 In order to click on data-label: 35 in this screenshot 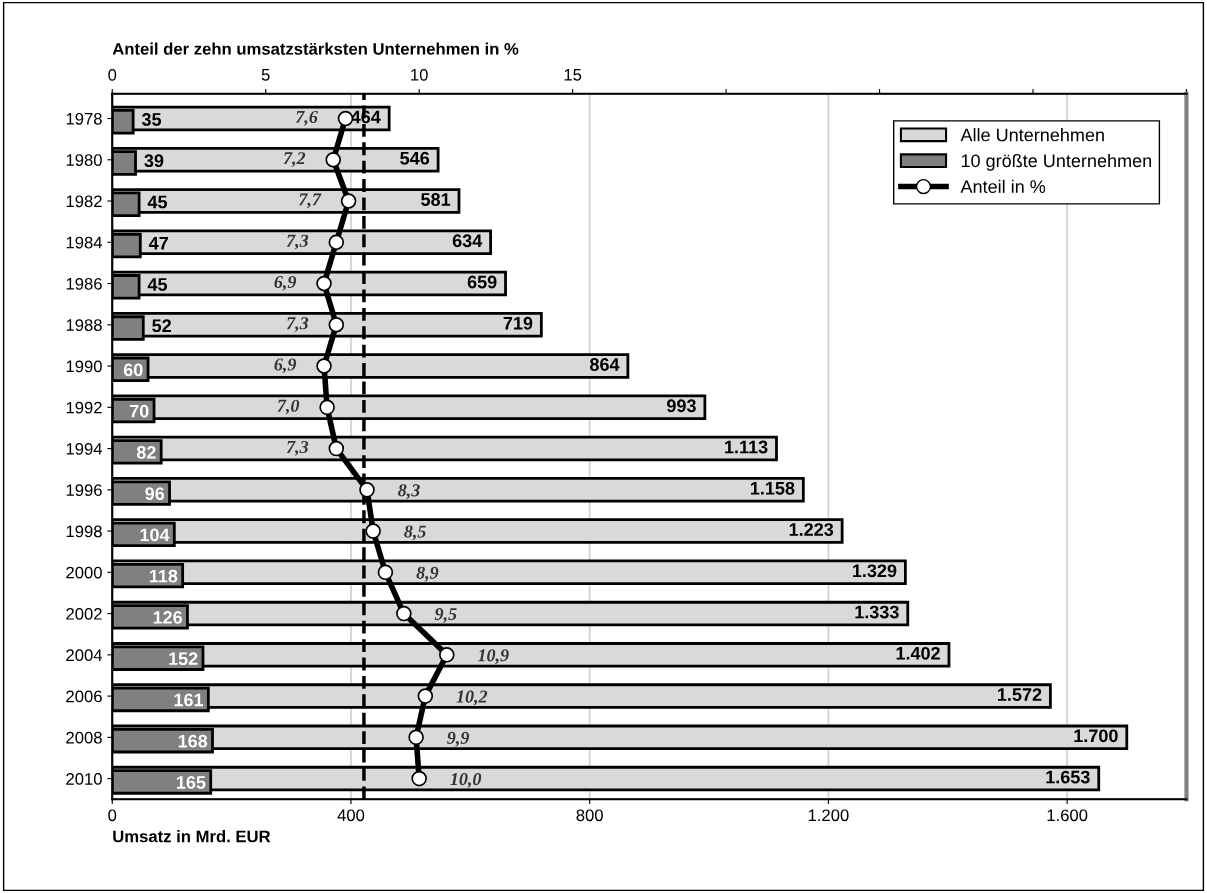, I will do `click(151, 119)`.